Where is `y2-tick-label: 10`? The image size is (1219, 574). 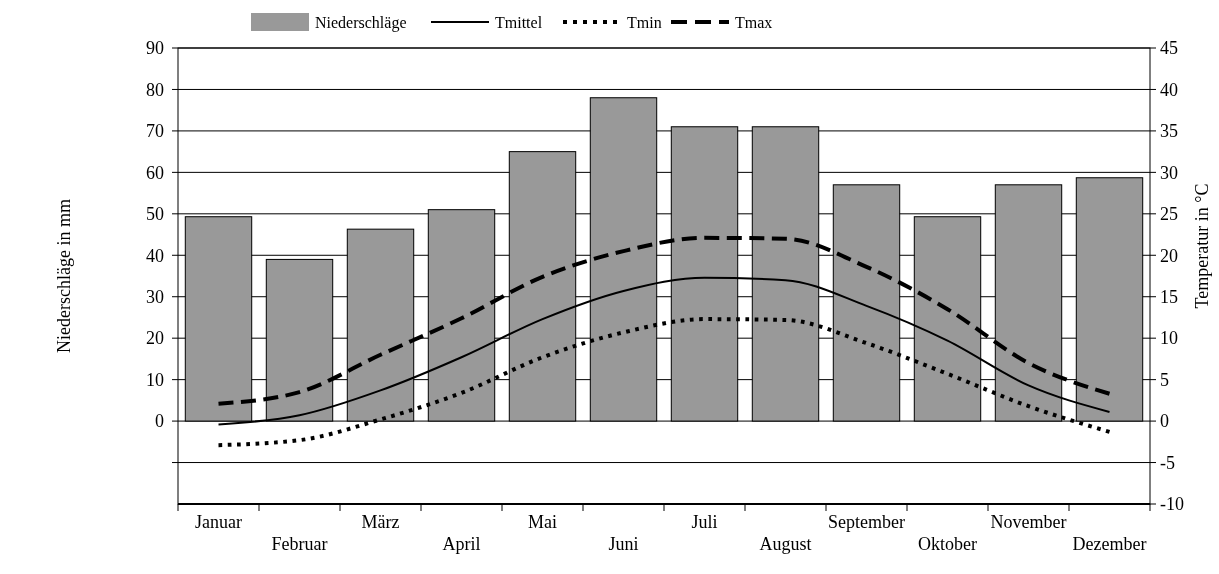 y2-tick-label: 10 is located at coordinates (1169, 338).